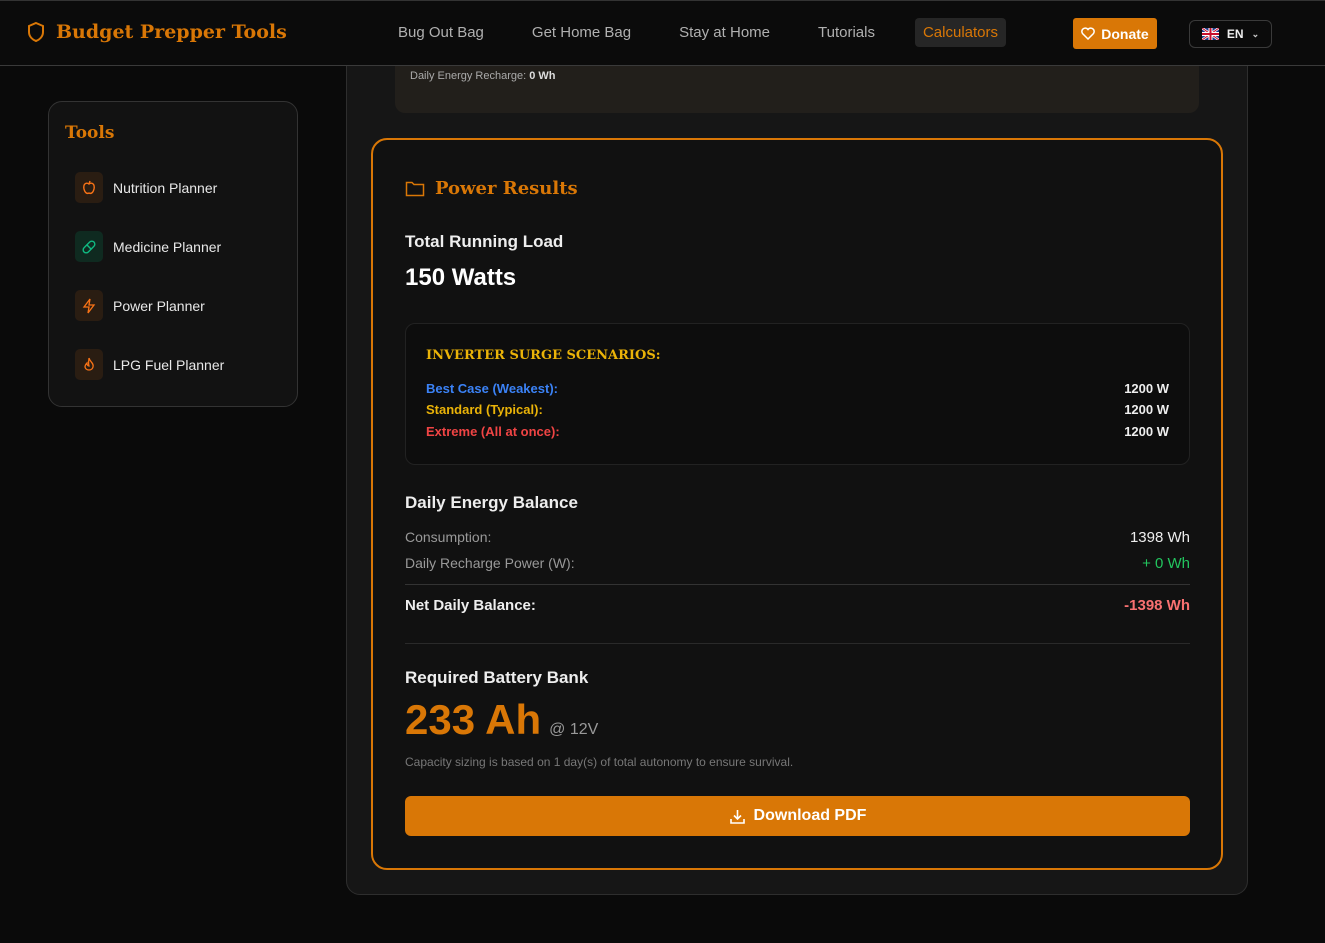 The width and height of the screenshot is (1325, 943). I want to click on sidebar-title: Tools, so click(90, 133).